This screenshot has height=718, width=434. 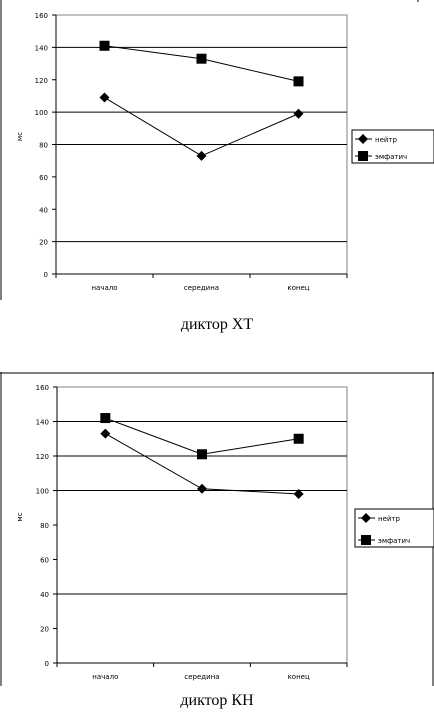 What do you see at coordinates (217, 700) in the screenshot?
I see `chart-caption-bottom: диктор КН` at bounding box center [217, 700].